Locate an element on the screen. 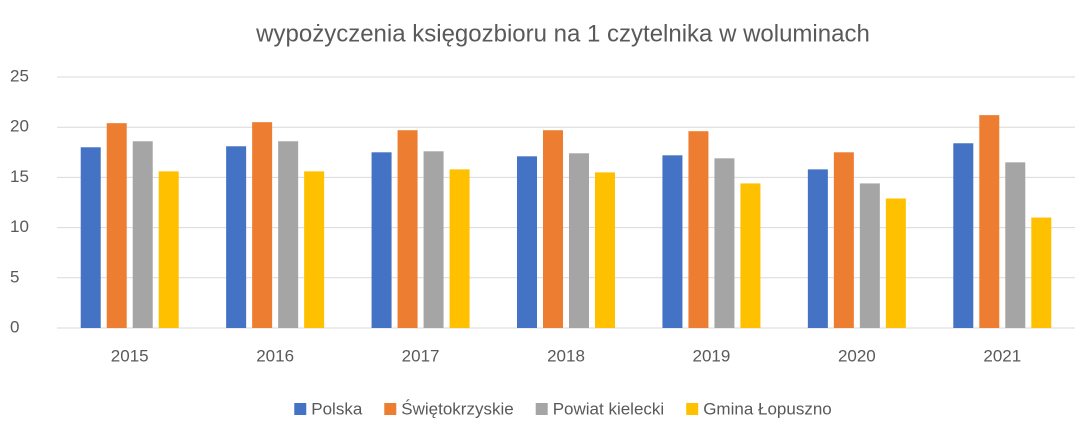 Image resolution: width=1090 pixels, height=421 pixels. legend-label: Powiat kielecki is located at coordinates (609, 408).